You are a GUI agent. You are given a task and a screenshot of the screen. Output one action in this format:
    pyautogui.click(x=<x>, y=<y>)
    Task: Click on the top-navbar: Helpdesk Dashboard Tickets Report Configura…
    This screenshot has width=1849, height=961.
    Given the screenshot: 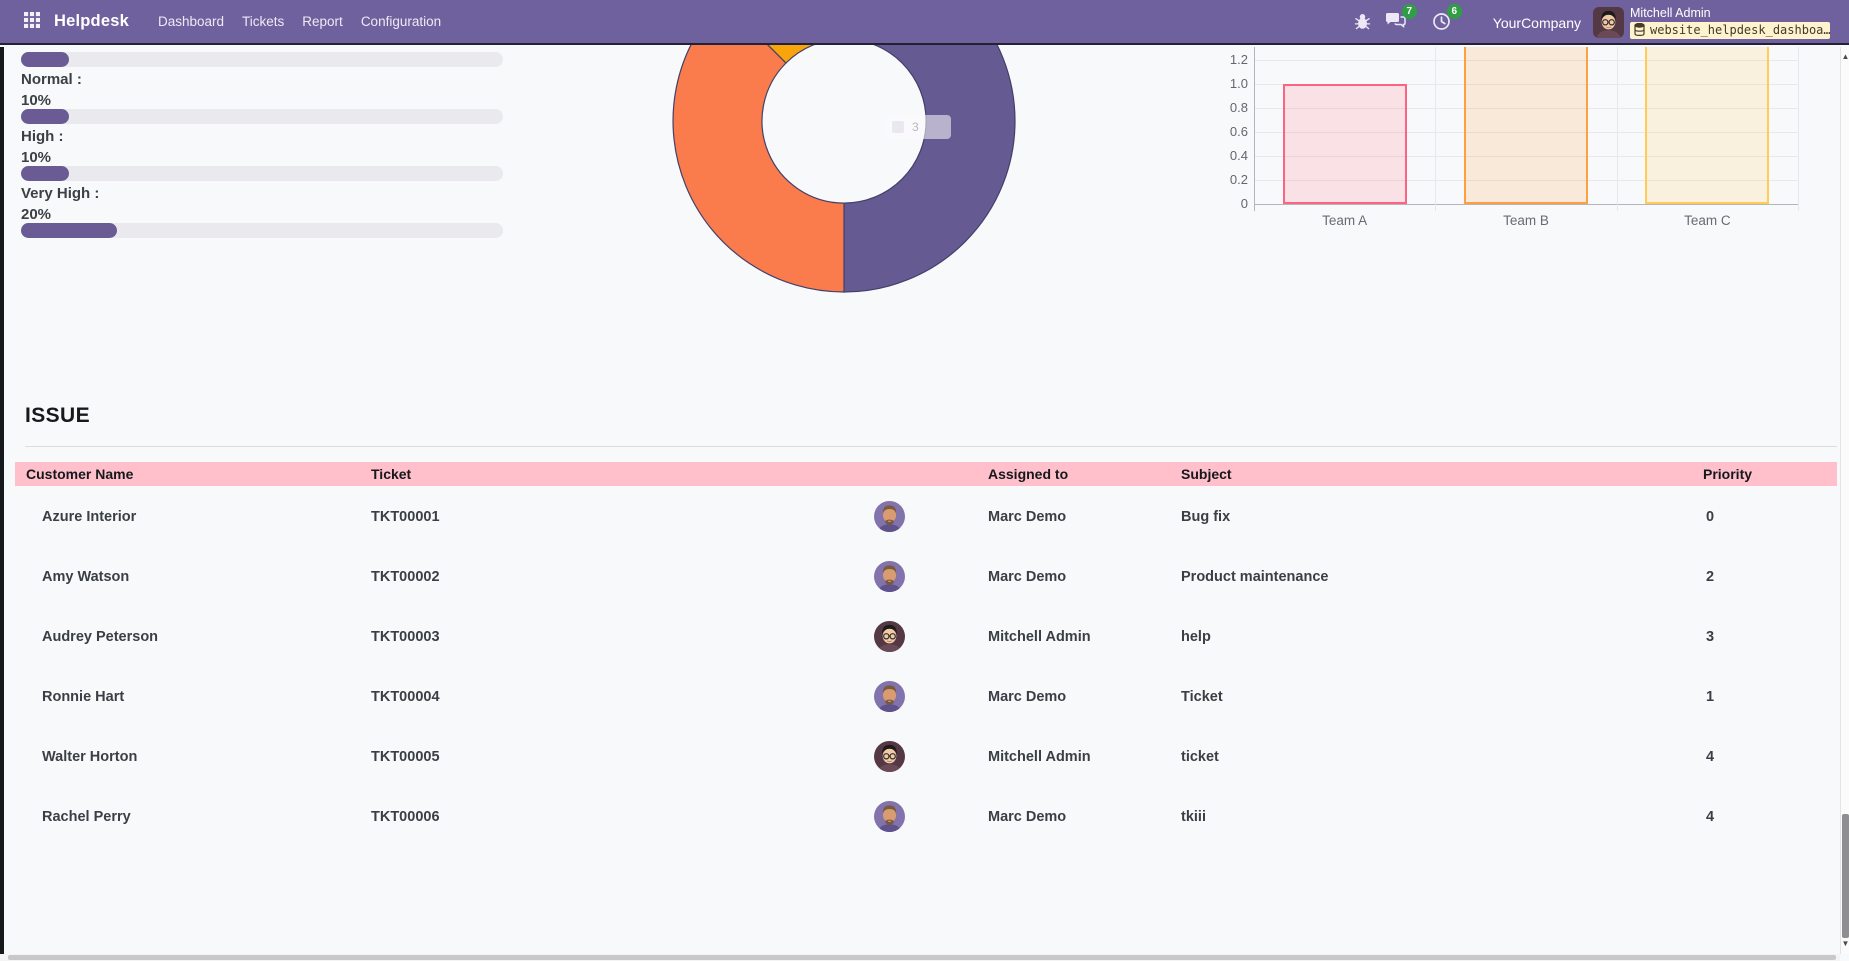 What is the action you would take?
    pyautogui.click(x=924, y=22)
    